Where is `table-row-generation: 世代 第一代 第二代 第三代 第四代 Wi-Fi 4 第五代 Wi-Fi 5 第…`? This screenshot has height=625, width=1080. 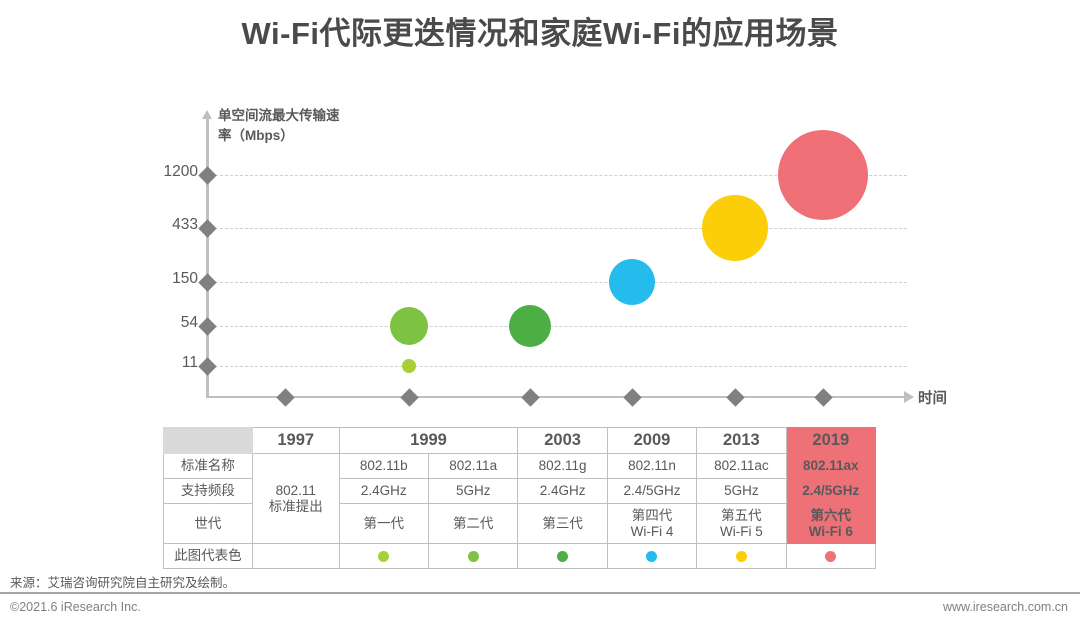 table-row-generation: 世代 第一代 第二代 第三代 第四代 Wi-Fi 4 第五代 Wi-Fi 5 第… is located at coordinates (520, 523).